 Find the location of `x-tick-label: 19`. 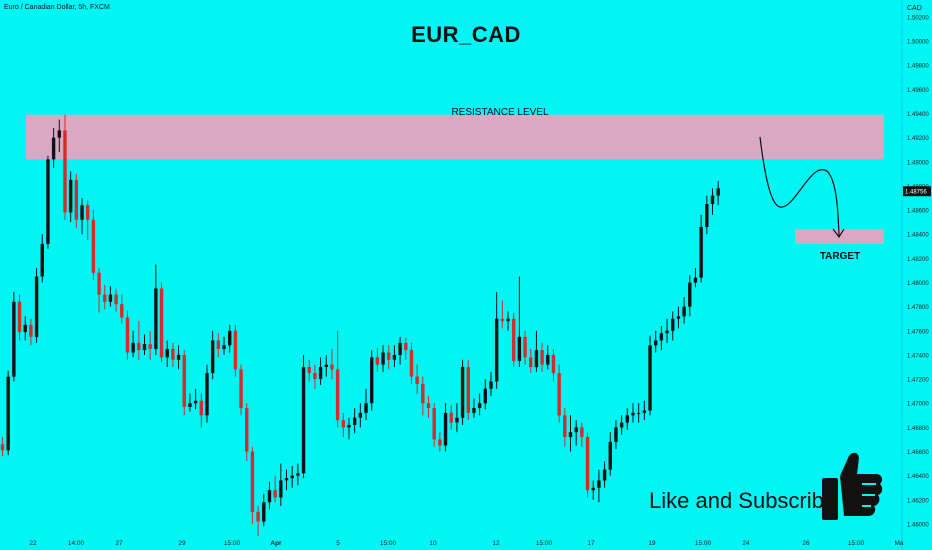

x-tick-label: 19 is located at coordinates (652, 543).